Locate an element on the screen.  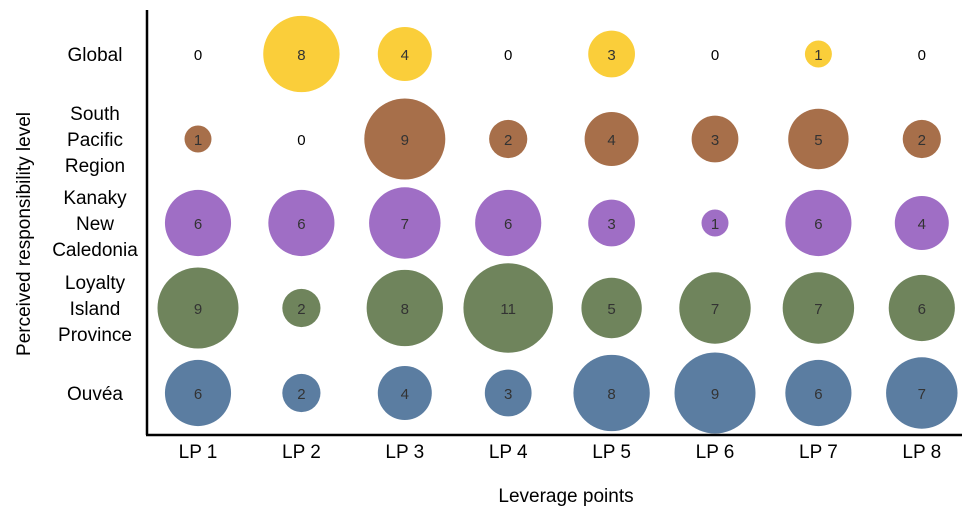
x-tick-label-5: LP 5 is located at coordinates (611, 452).